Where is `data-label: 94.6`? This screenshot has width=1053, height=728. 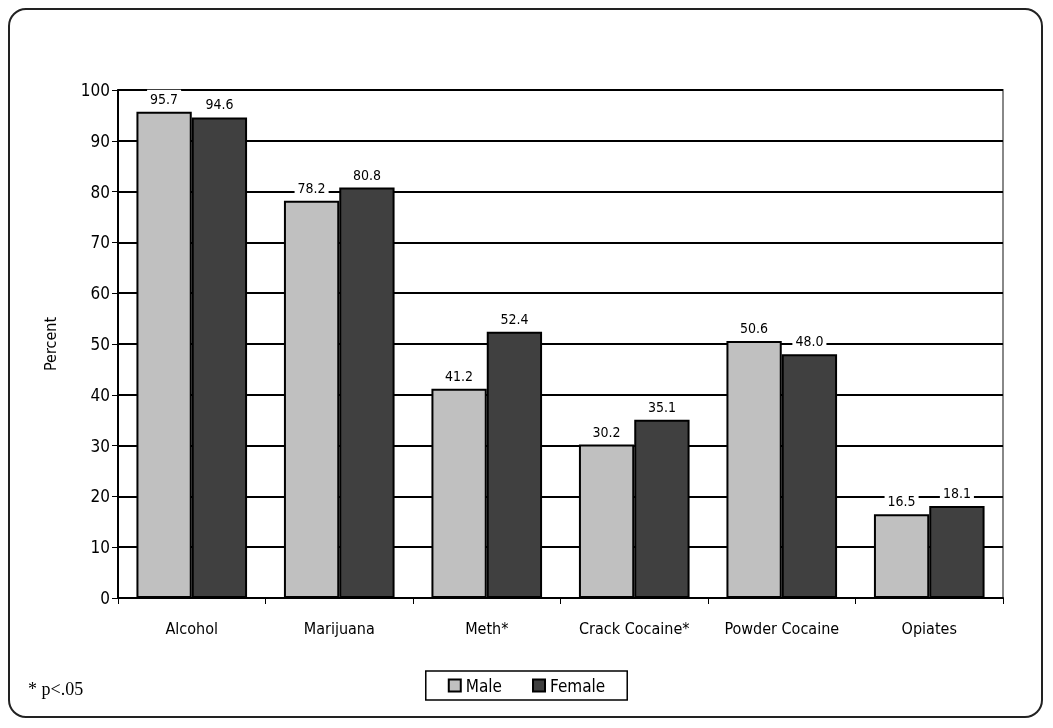 data-label: 94.6 is located at coordinates (219, 104).